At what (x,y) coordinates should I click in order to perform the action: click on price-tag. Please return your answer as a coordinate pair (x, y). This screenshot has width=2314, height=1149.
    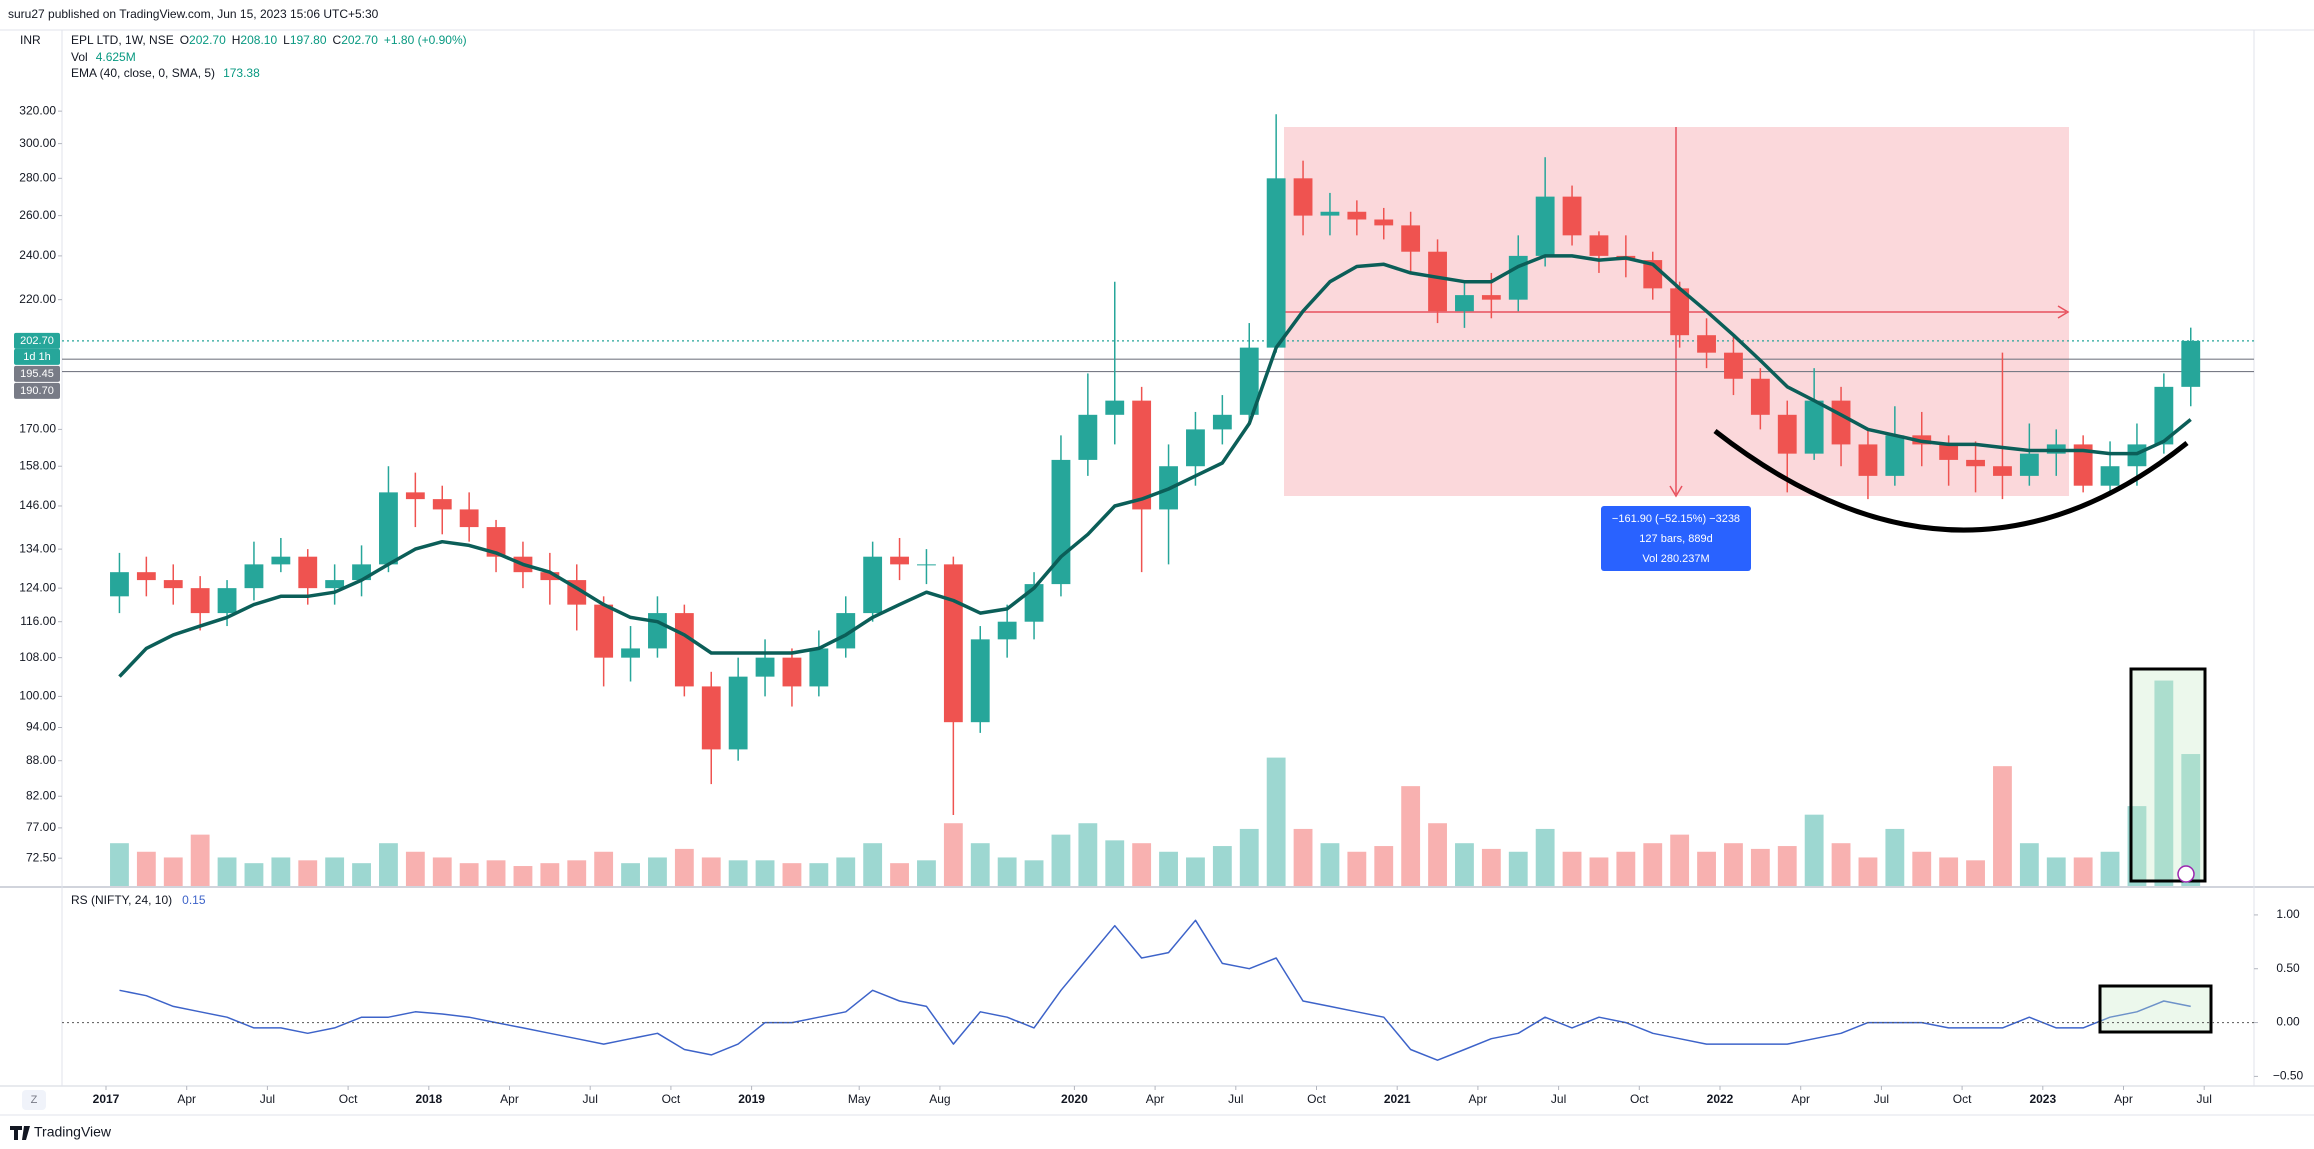
    Looking at the image, I should click on (37, 340).